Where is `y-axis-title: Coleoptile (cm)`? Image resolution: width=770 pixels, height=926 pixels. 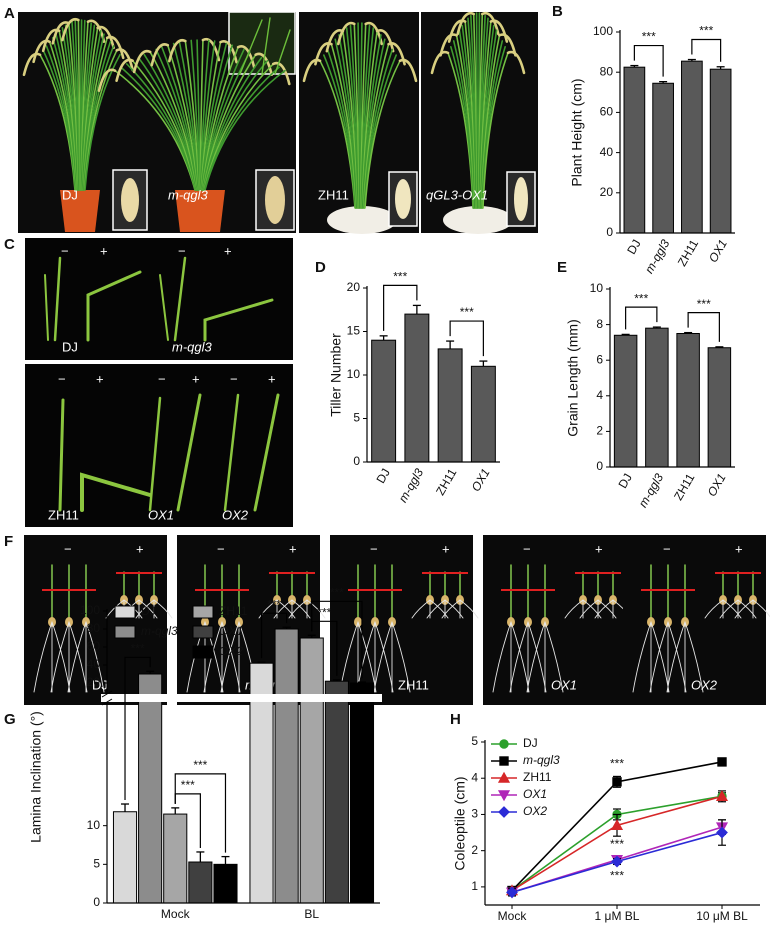 y-axis-title: Coleoptile (cm) is located at coordinates (460, 823).